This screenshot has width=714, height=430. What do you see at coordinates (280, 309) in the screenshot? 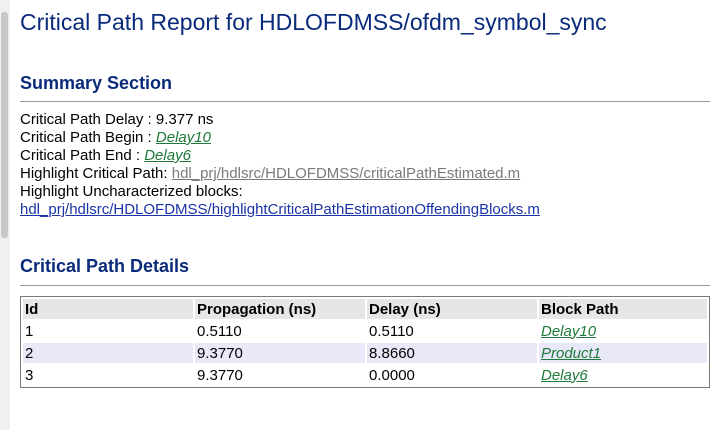
I see `column-header-propagation: Propagation (ns)` at bounding box center [280, 309].